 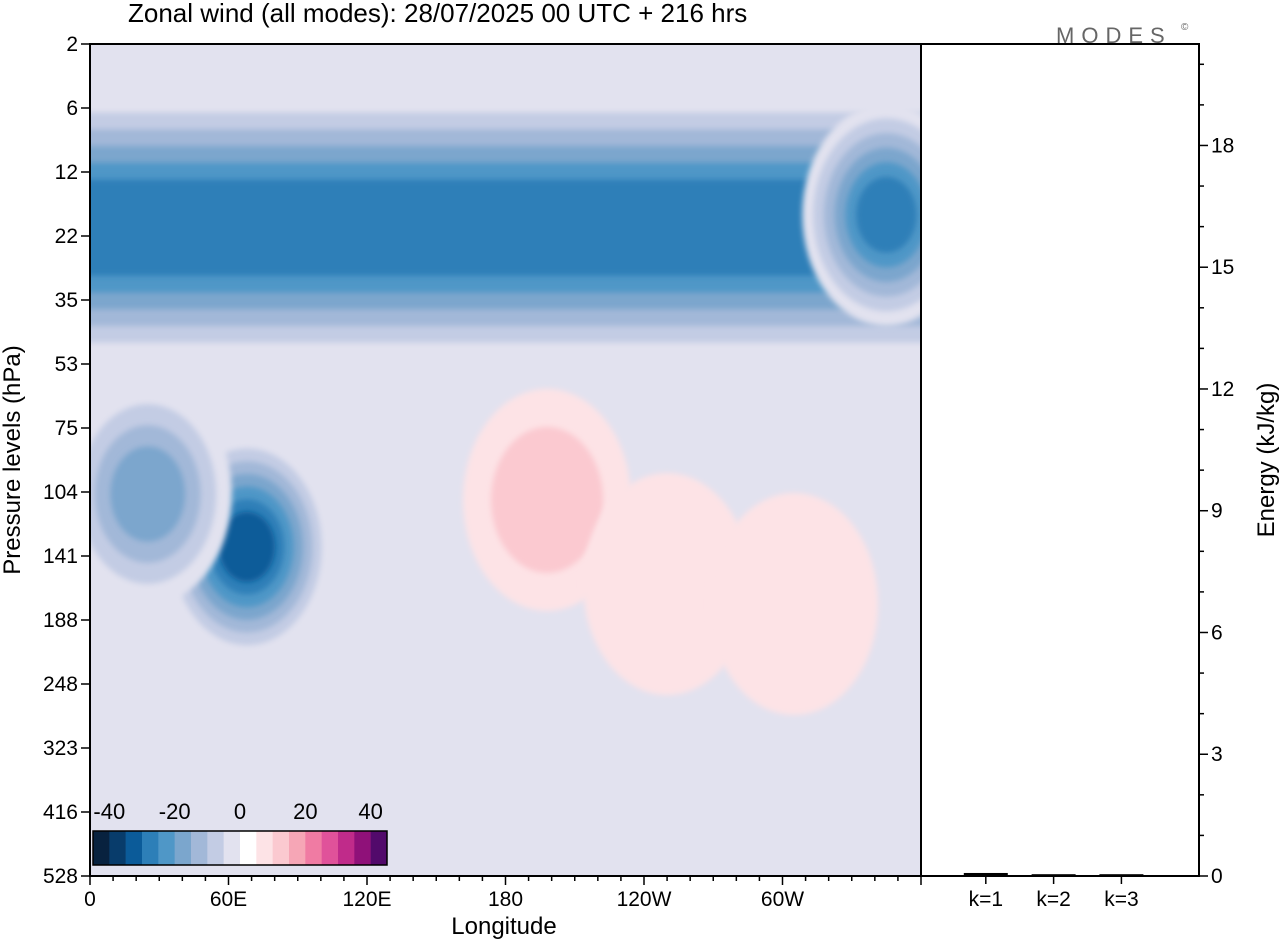 I want to click on y-tick-label: 104, so click(x=60, y=492).